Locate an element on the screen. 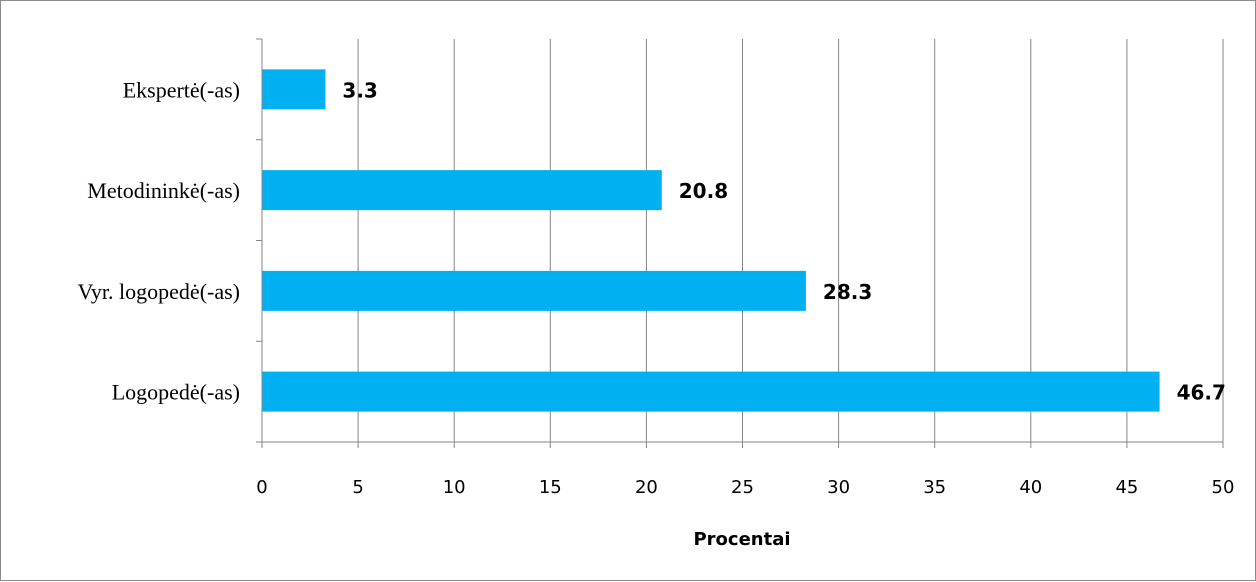  data-label: 3.3 is located at coordinates (359, 90).